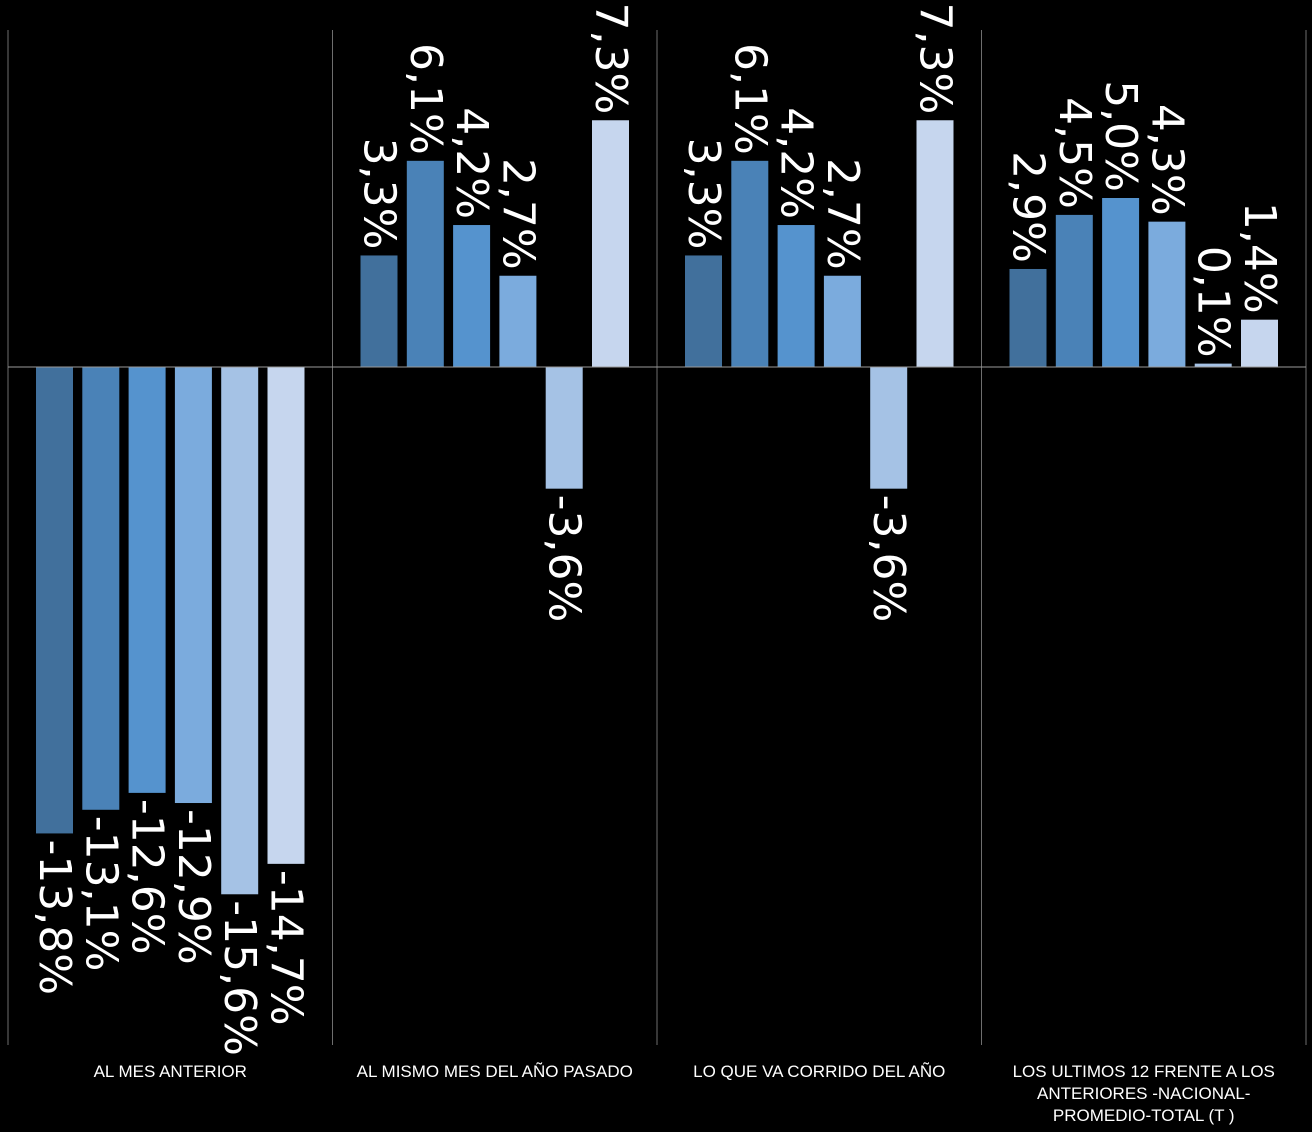  I want to click on data-label: -14,7%, so click(286, 948).